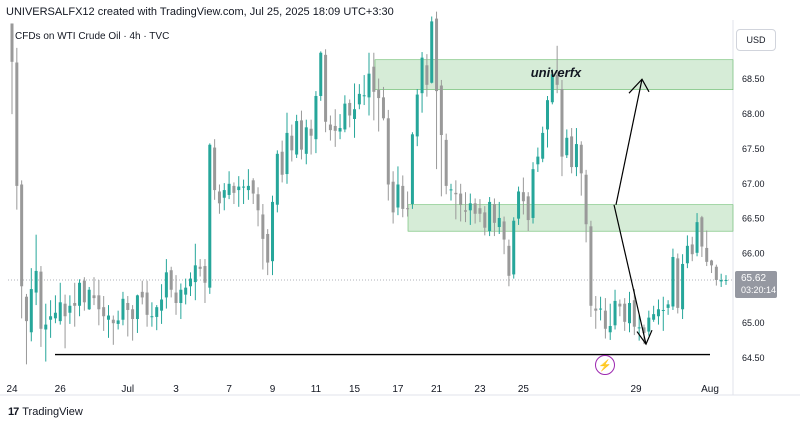 Image resolution: width=800 pixels, height=431 pixels. Describe the element at coordinates (176, 389) in the screenshot. I see `time-tick-label: 3` at that location.